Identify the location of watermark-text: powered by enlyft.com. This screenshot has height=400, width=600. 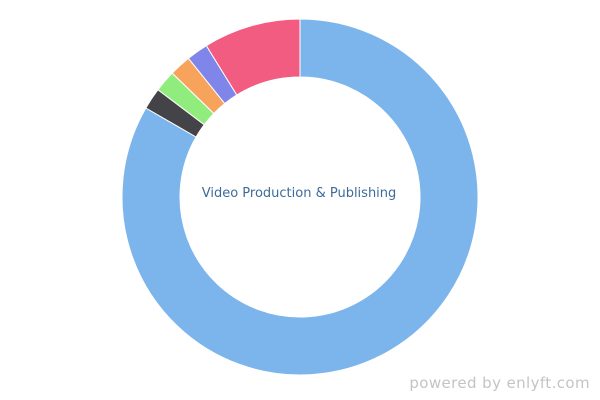
(499, 383).